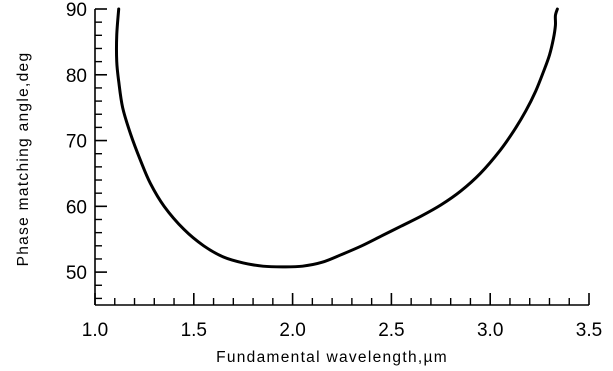 The width and height of the screenshot is (613, 371). Describe the element at coordinates (23, 159) in the screenshot. I see `y-axis-label: Phase matching angle,deg` at that location.